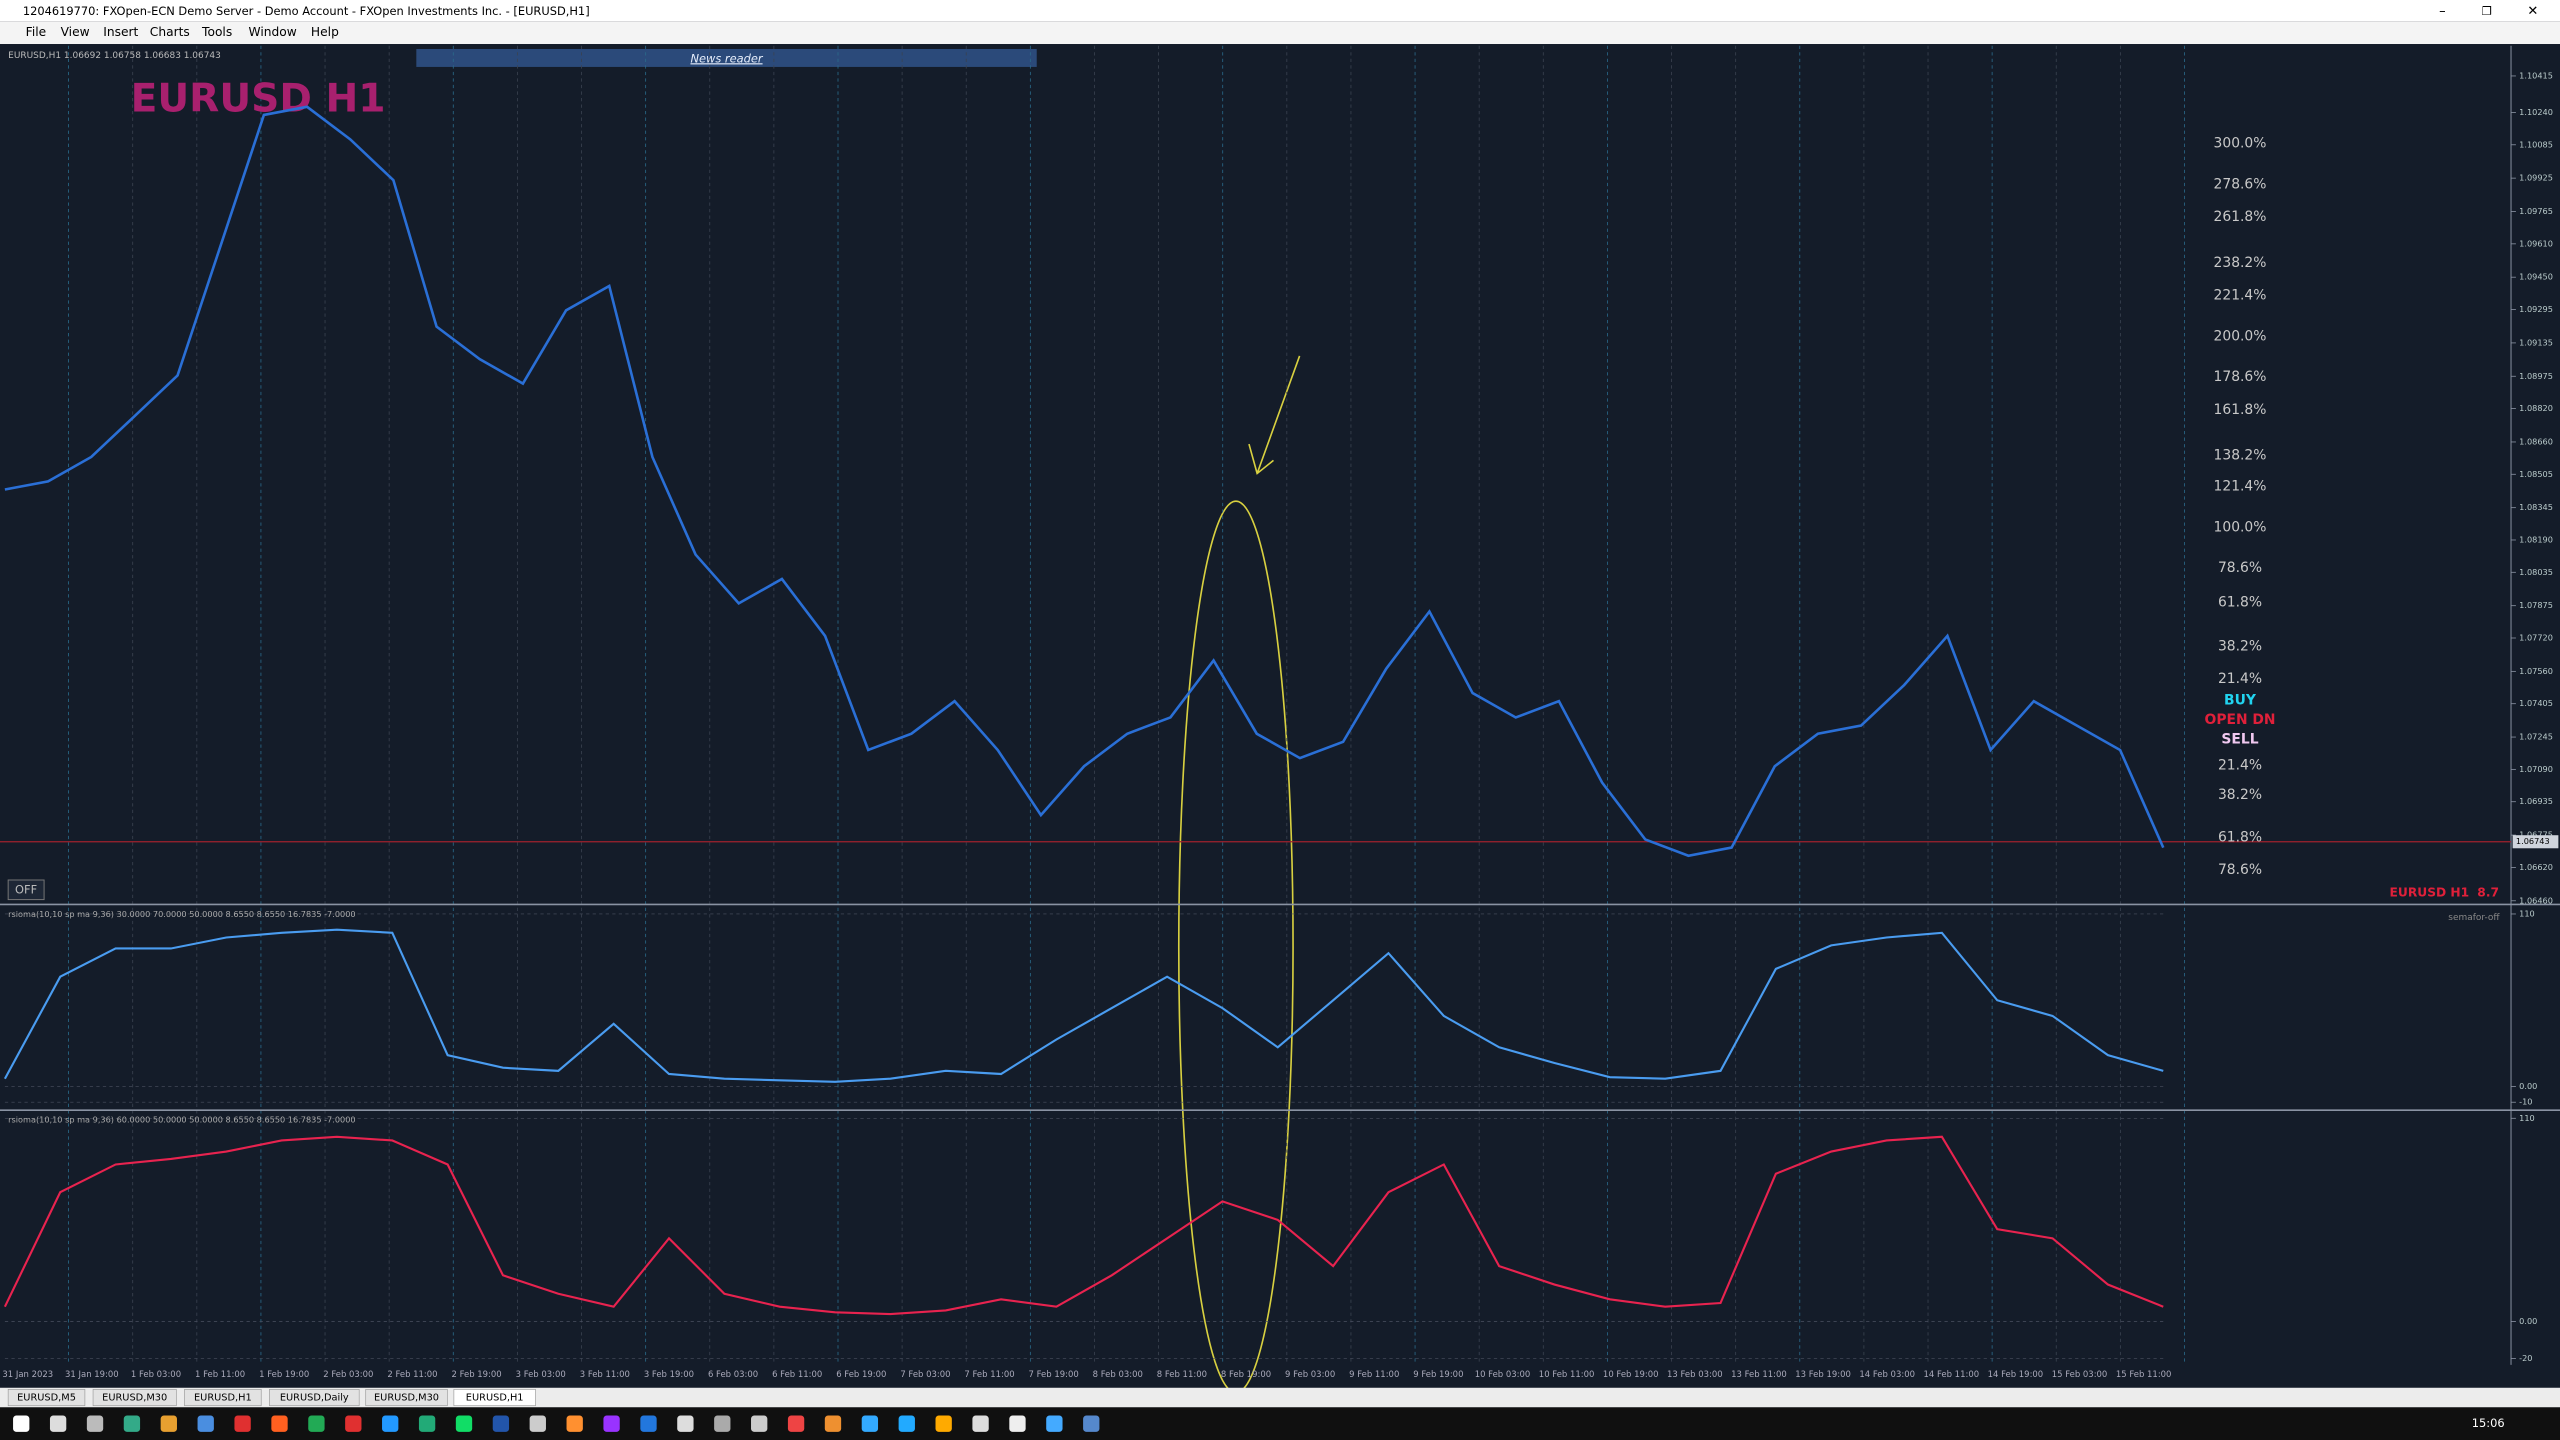 The height and width of the screenshot is (1440, 2560). Describe the element at coordinates (2080, 1374) in the screenshot. I see `time-label: 15 Feb 03:00` at that location.